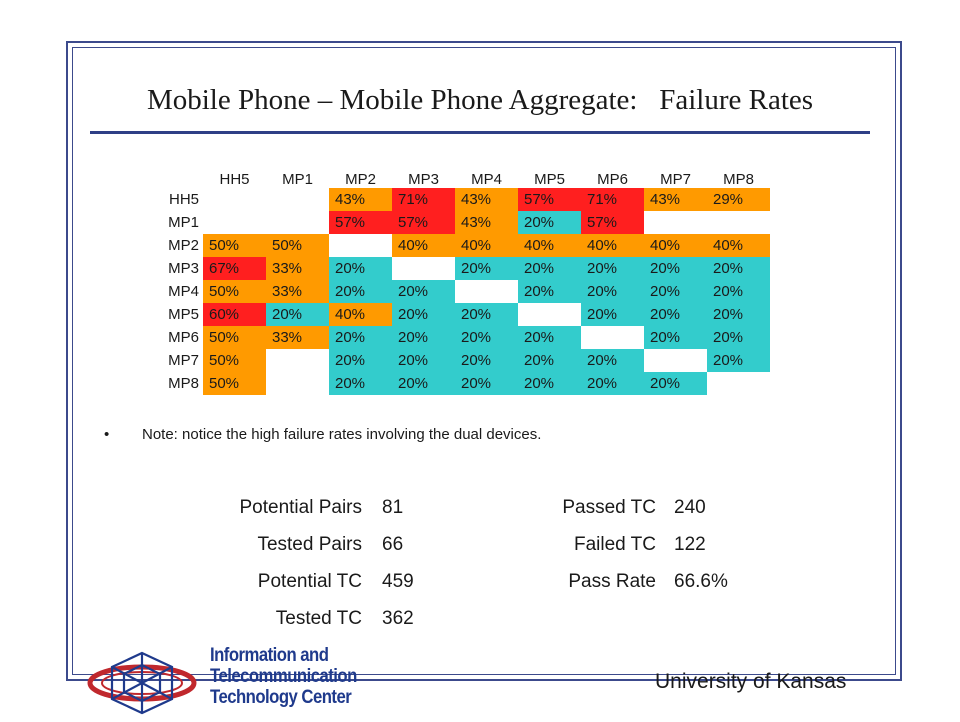  Describe the element at coordinates (393, 507) in the screenshot. I see `stat-value: 81` at that location.